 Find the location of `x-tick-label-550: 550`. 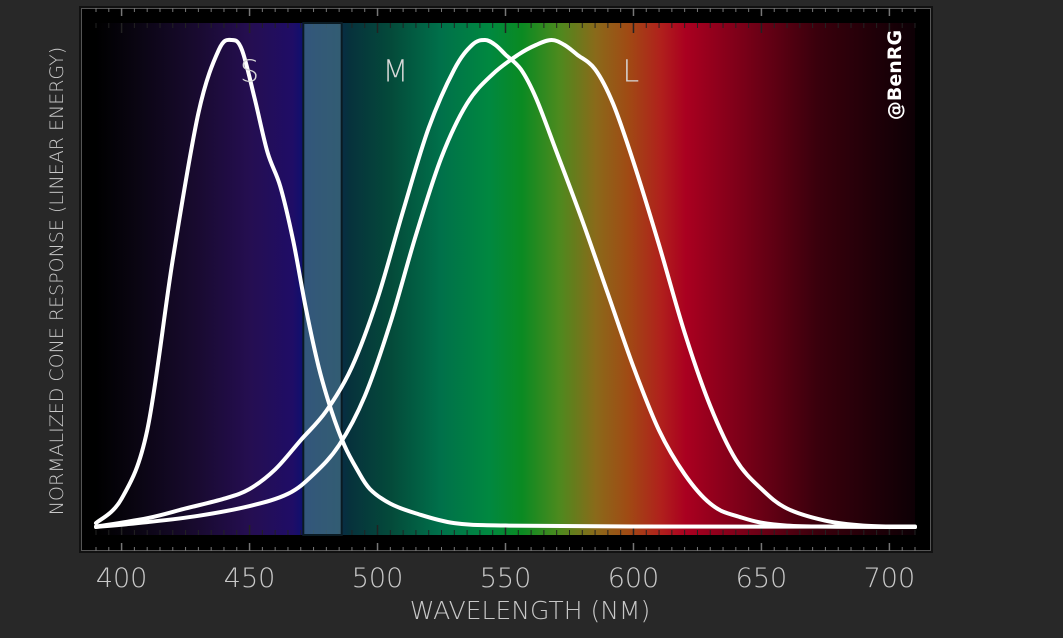

x-tick-label-550: 550 is located at coordinates (506, 578).